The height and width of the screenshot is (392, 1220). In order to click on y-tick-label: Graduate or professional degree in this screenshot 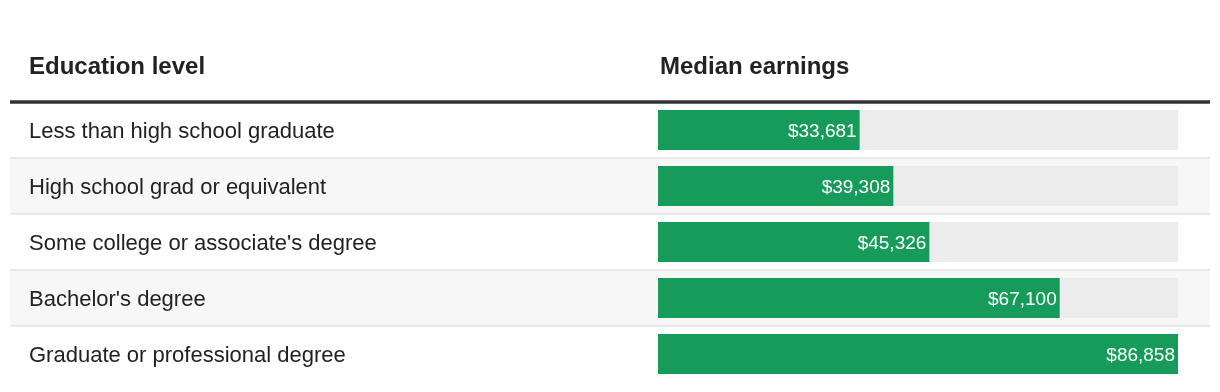, I will do `click(187, 354)`.